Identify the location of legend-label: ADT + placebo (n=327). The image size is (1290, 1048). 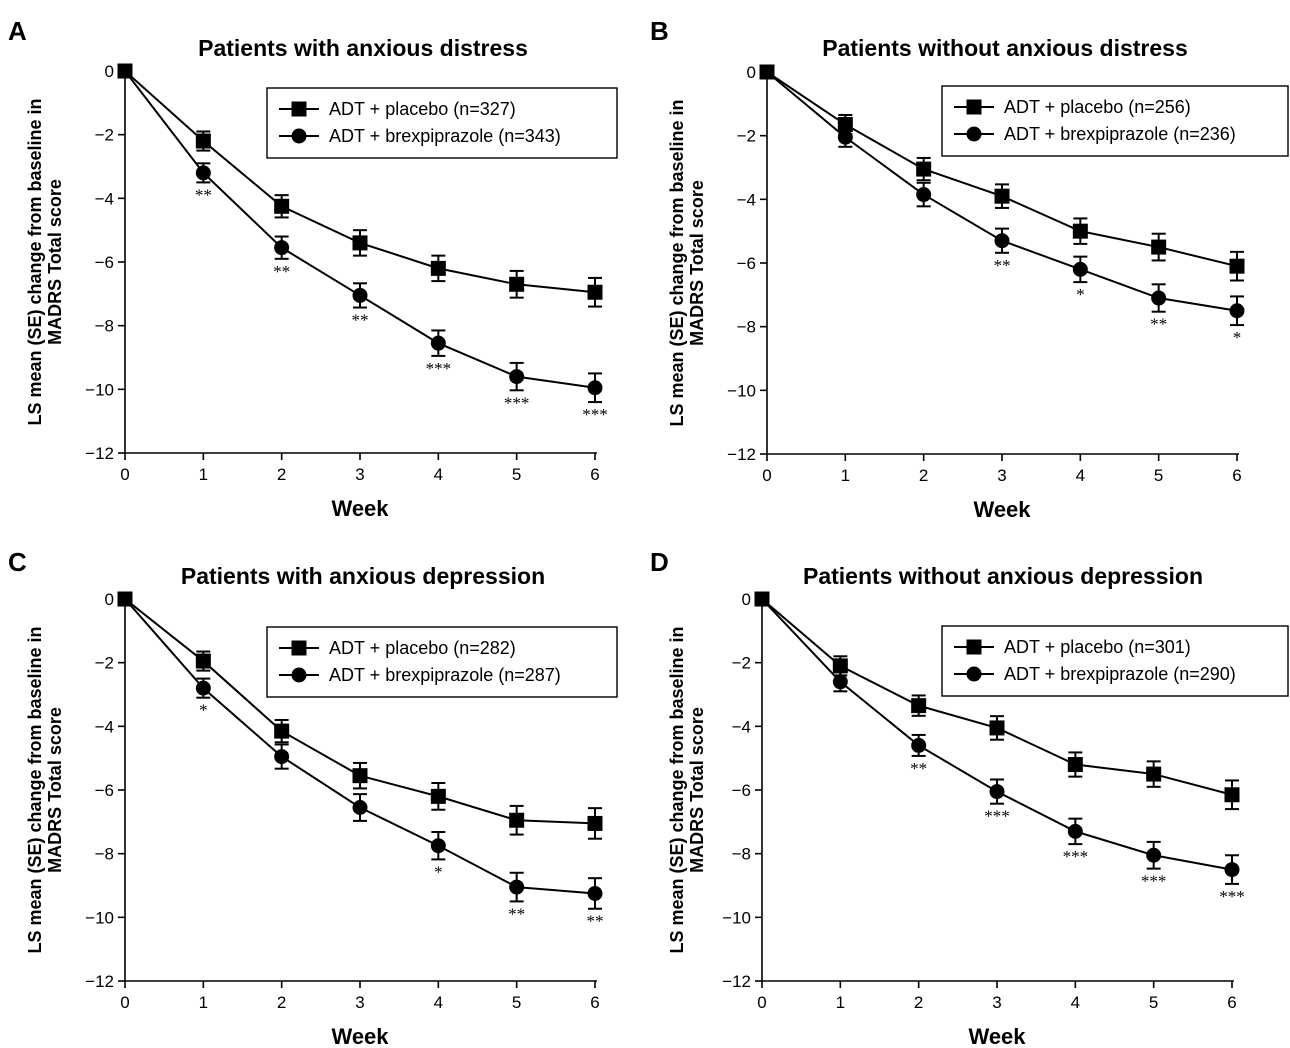
(422, 109).